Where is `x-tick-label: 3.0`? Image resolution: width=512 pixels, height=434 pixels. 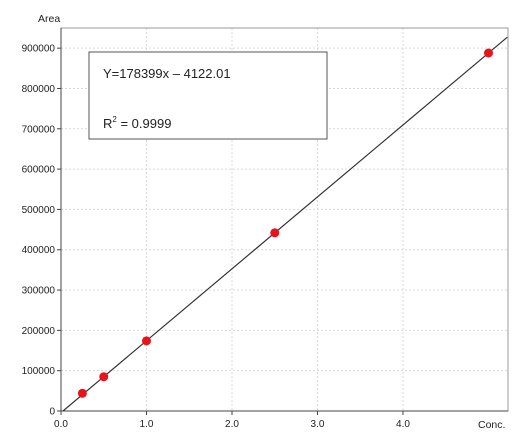
x-tick-label: 3.0 is located at coordinates (318, 424).